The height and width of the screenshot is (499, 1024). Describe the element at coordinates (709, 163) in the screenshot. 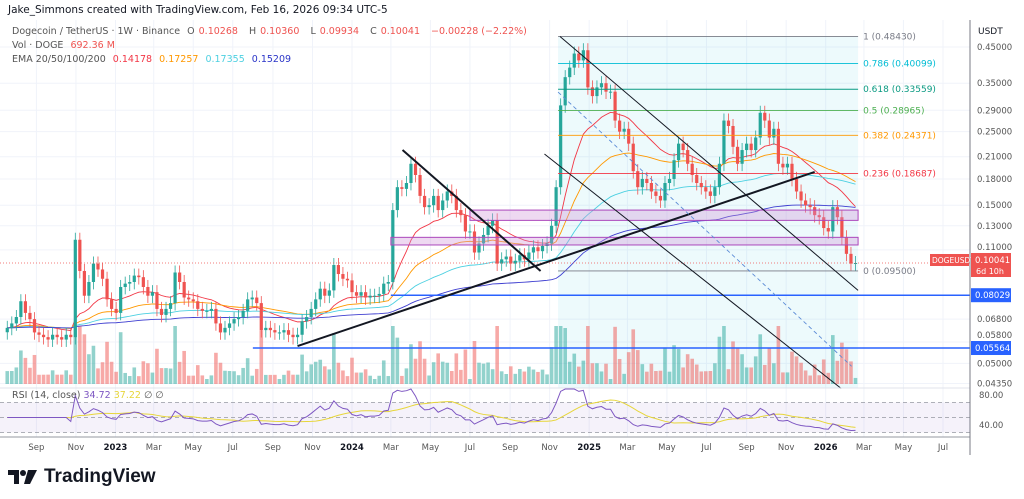

I see `channel-upper-line` at that location.